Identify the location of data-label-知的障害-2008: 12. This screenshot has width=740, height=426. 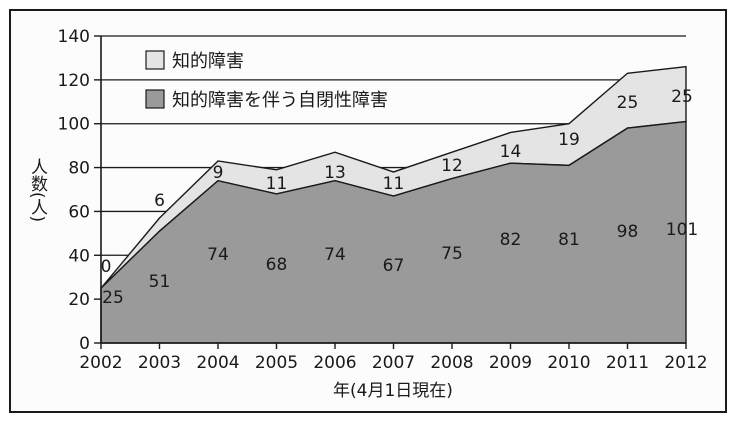
(452, 166).